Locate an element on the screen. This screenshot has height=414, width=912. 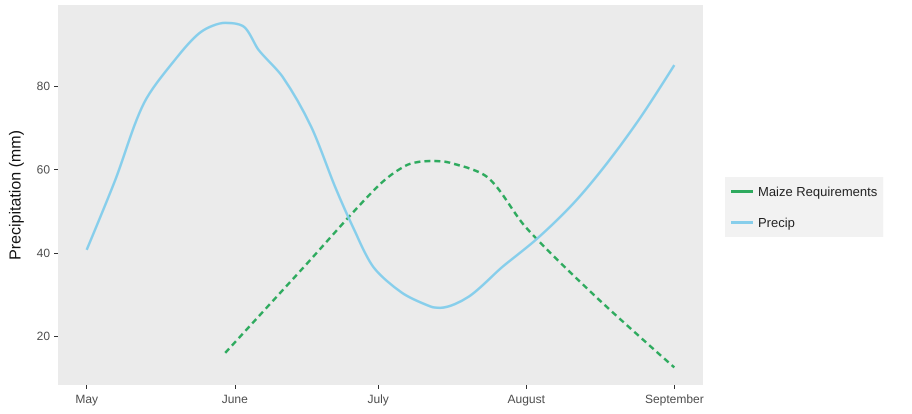
x-tick-label: June is located at coordinates (235, 399).